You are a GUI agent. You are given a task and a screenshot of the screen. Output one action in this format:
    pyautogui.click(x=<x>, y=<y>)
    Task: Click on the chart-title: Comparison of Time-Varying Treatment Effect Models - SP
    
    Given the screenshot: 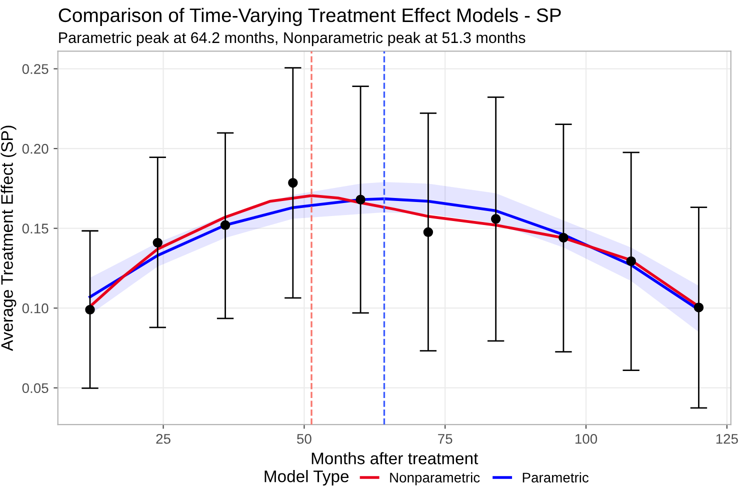 What is the action you would take?
    pyautogui.click(x=309, y=17)
    